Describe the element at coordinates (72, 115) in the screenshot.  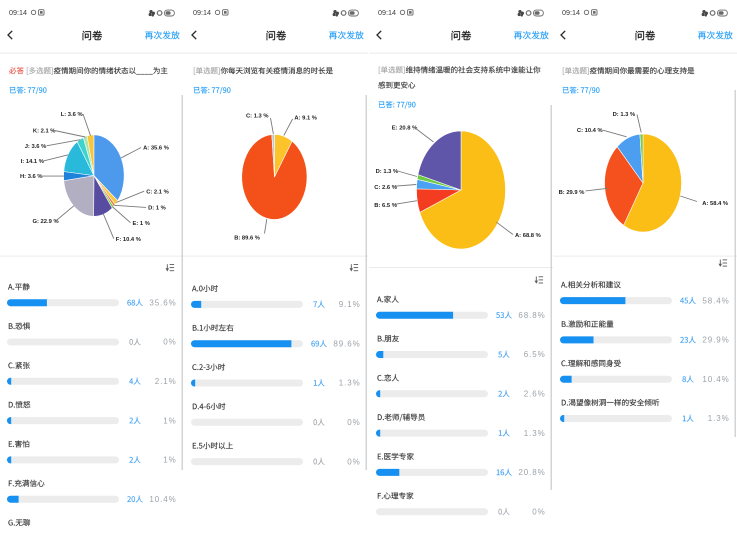
I see `svg-text: L: 3.6 %` at that location.